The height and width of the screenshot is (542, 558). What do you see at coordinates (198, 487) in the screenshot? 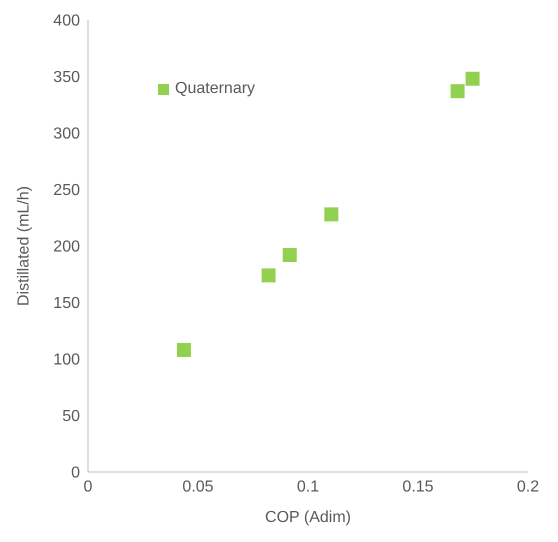
I see `x-tick-label: 0.05` at bounding box center [198, 487].